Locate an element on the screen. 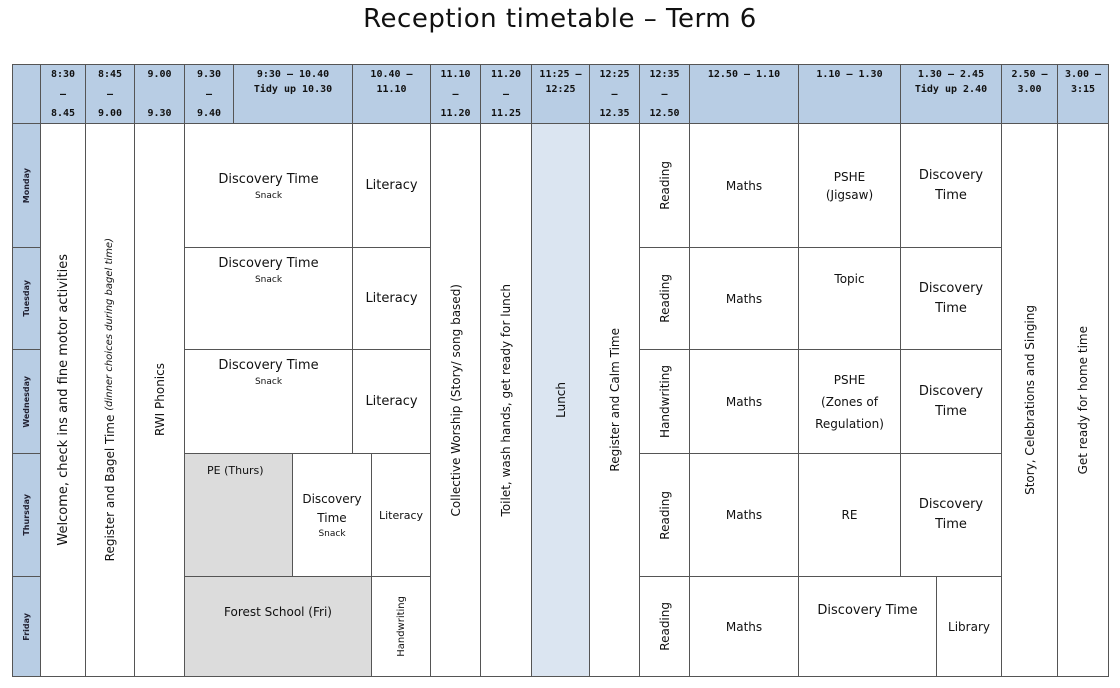 The width and height of the screenshot is (1120, 688). day-tuesday: Tuesday is located at coordinates (26, 298).